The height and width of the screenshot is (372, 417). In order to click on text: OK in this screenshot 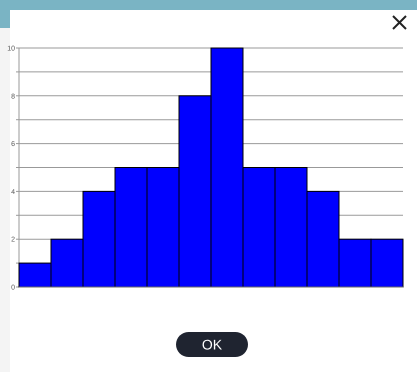, I will do `click(212, 344)`.